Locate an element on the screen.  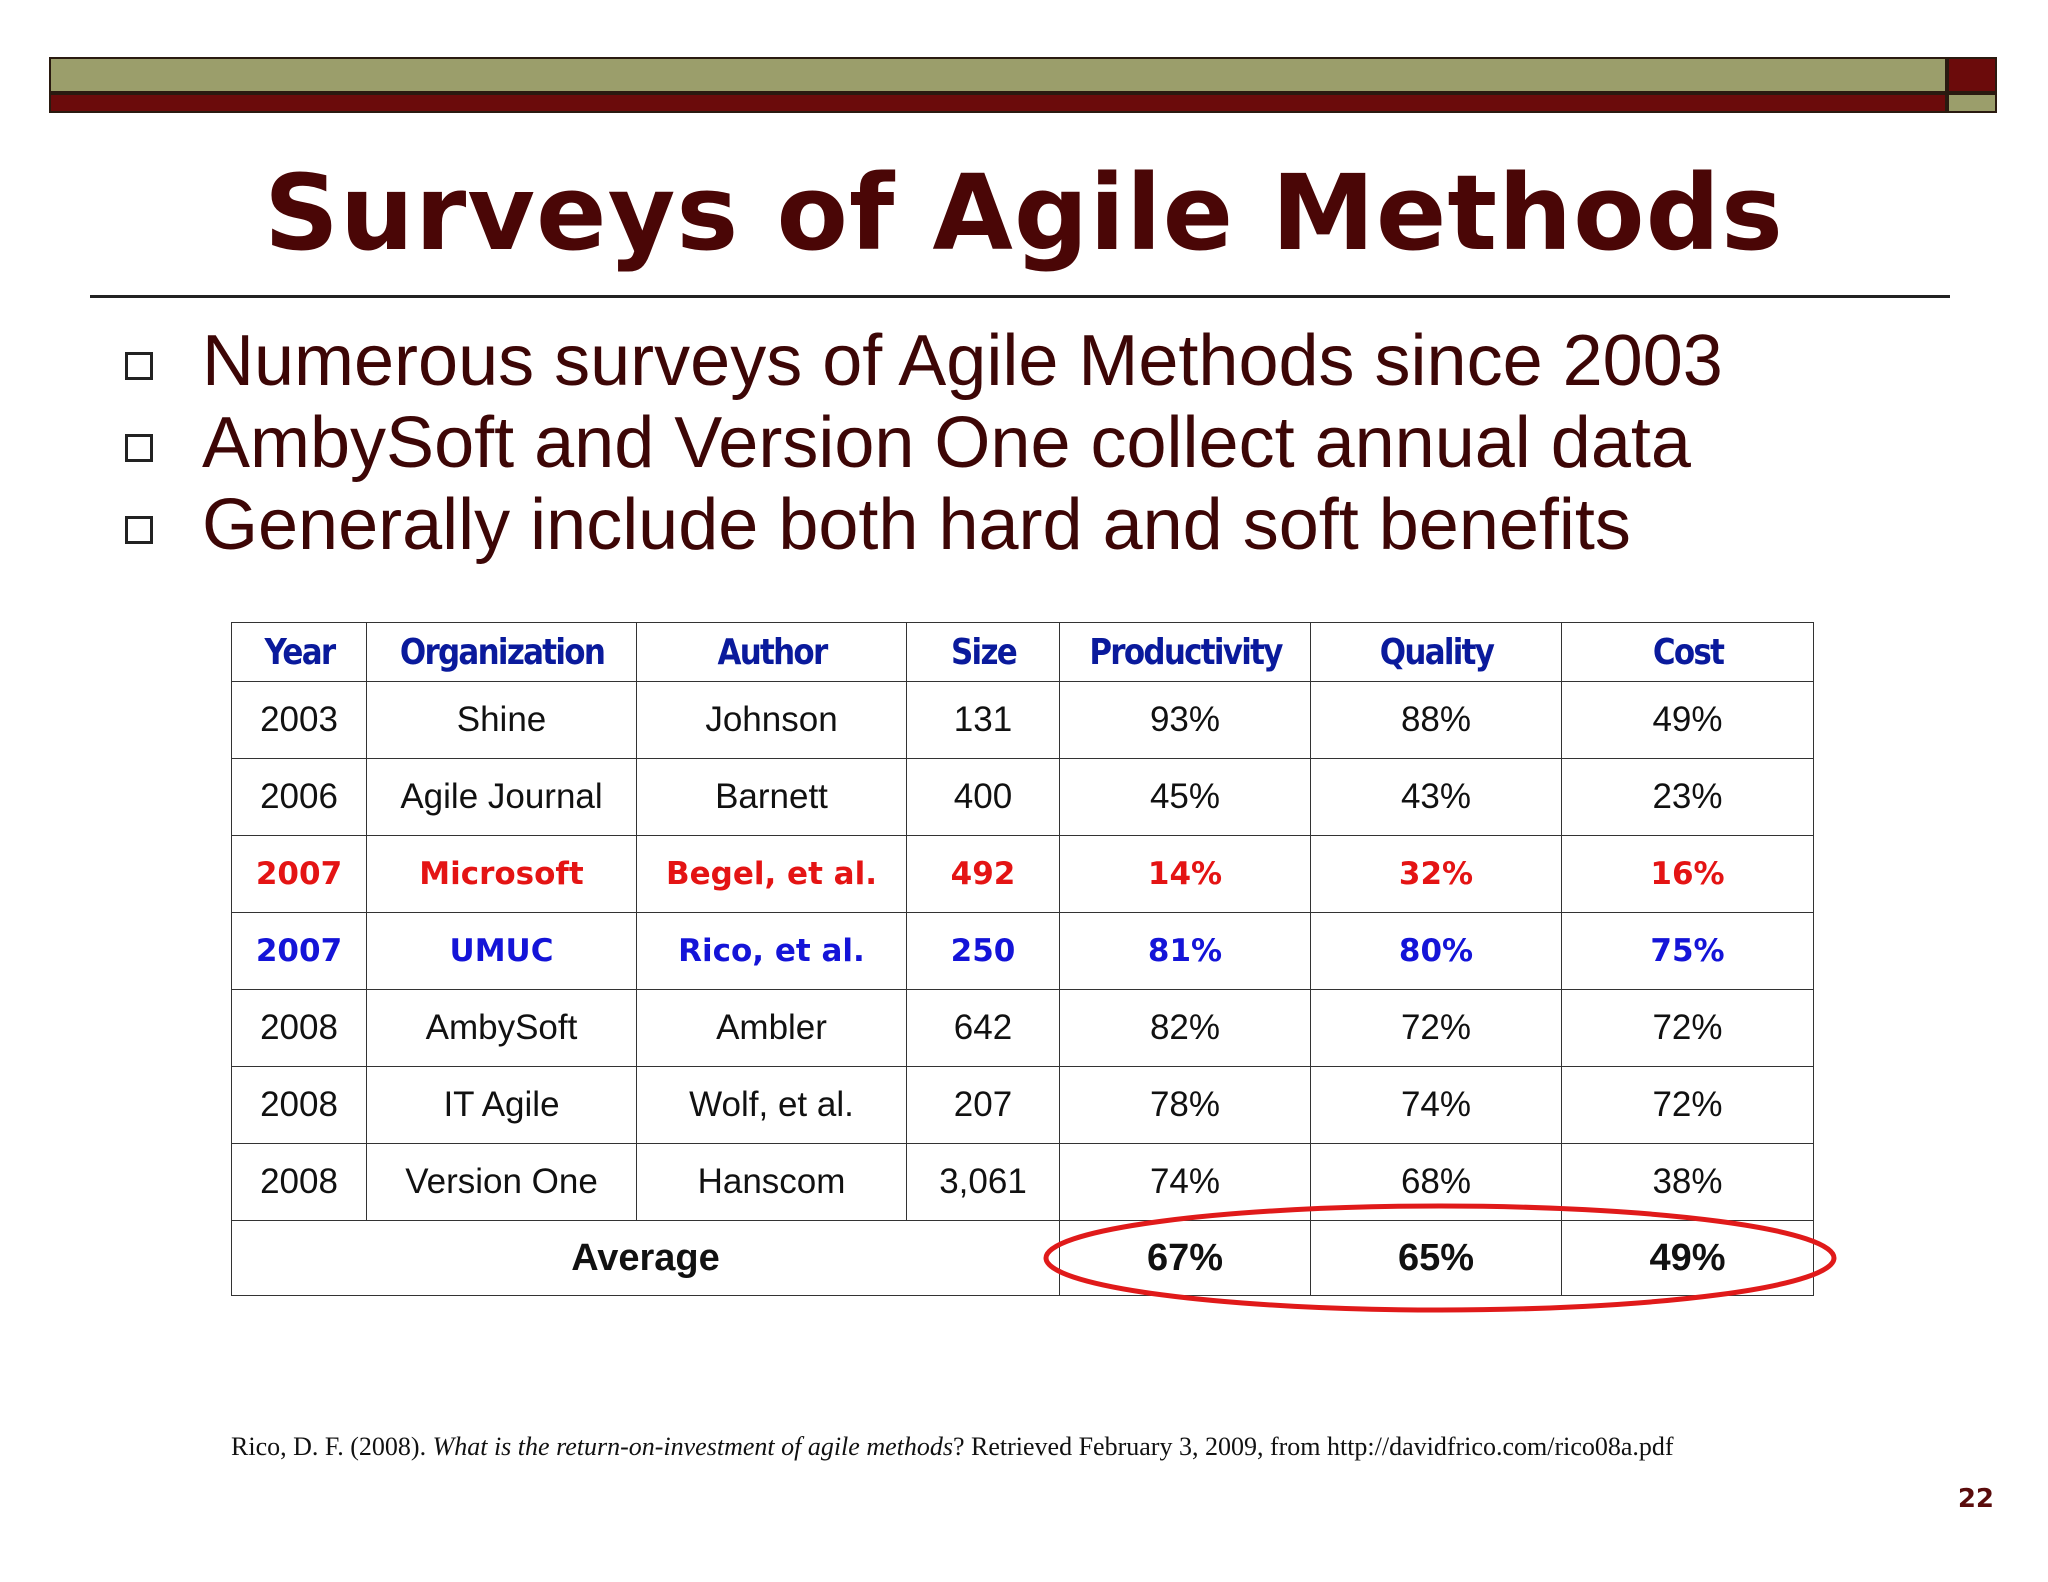
cell-quality: 80% is located at coordinates (1436, 951).